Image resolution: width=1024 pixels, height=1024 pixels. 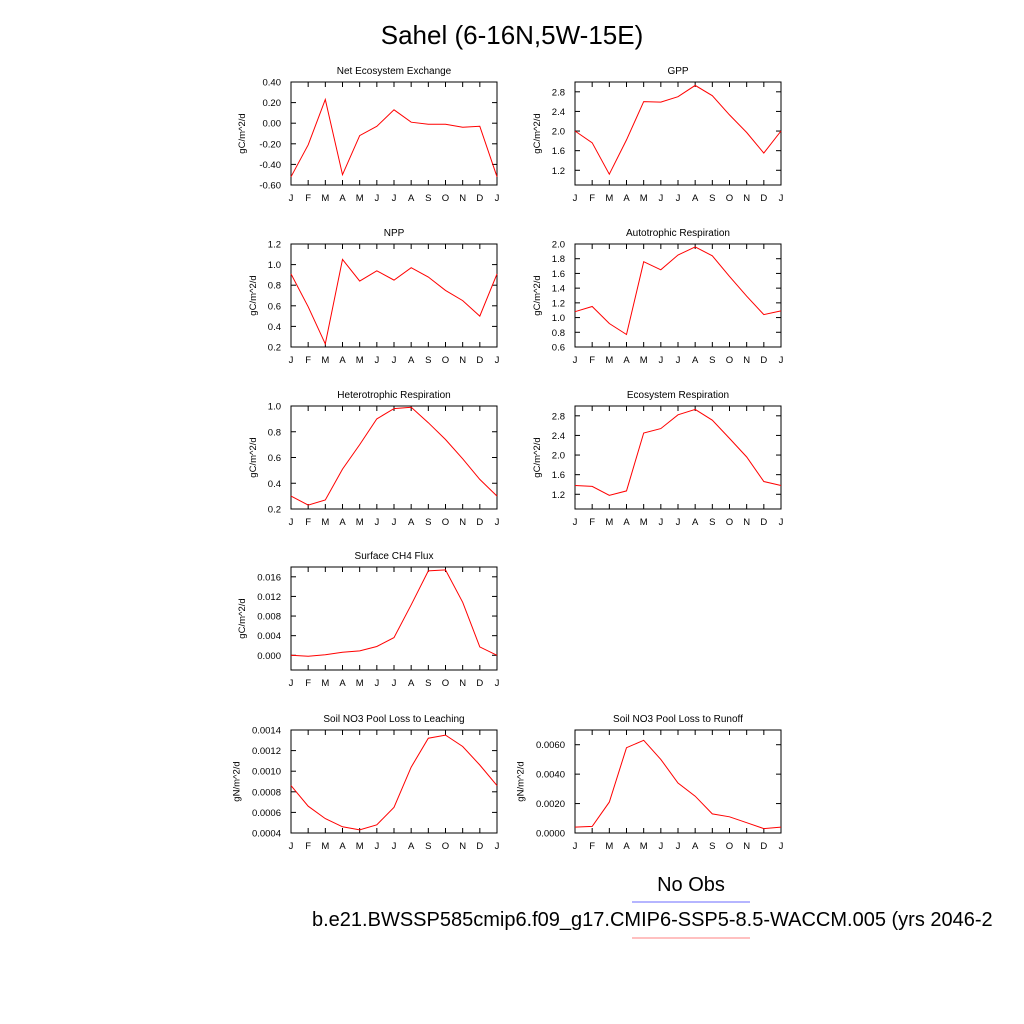 What do you see at coordinates (394, 233) in the screenshot?
I see `panel-title: NPP` at bounding box center [394, 233].